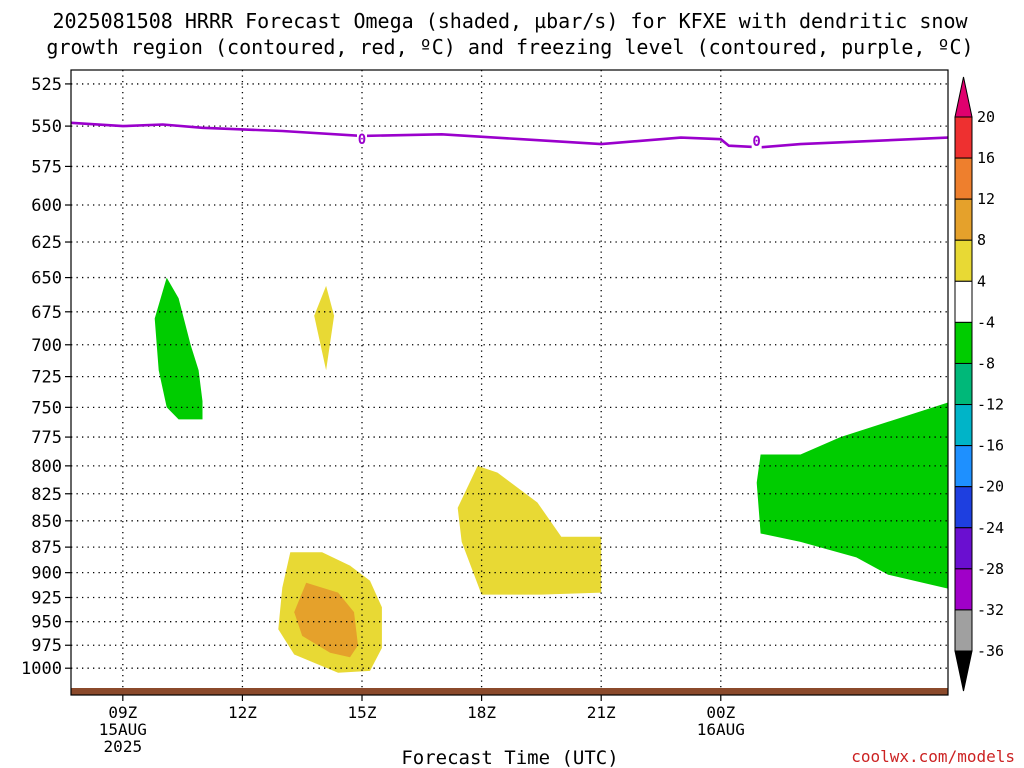 Image resolution: width=1024 pixels, height=768 pixels. Describe the element at coordinates (46, 467) in the screenshot. I see `y-tick-label-800: 800` at that location.